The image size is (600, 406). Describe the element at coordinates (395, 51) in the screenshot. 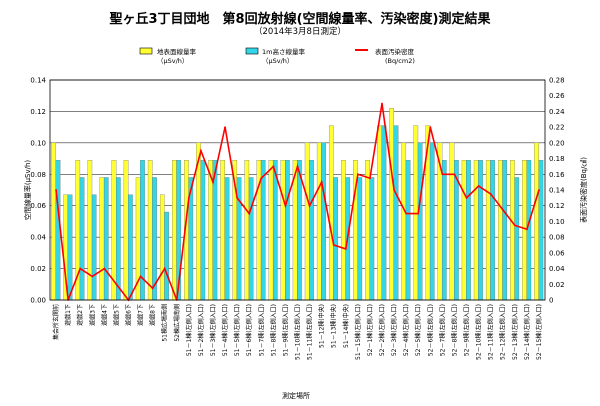

I see `legend-label-density: 表面汚染密度` at that location.